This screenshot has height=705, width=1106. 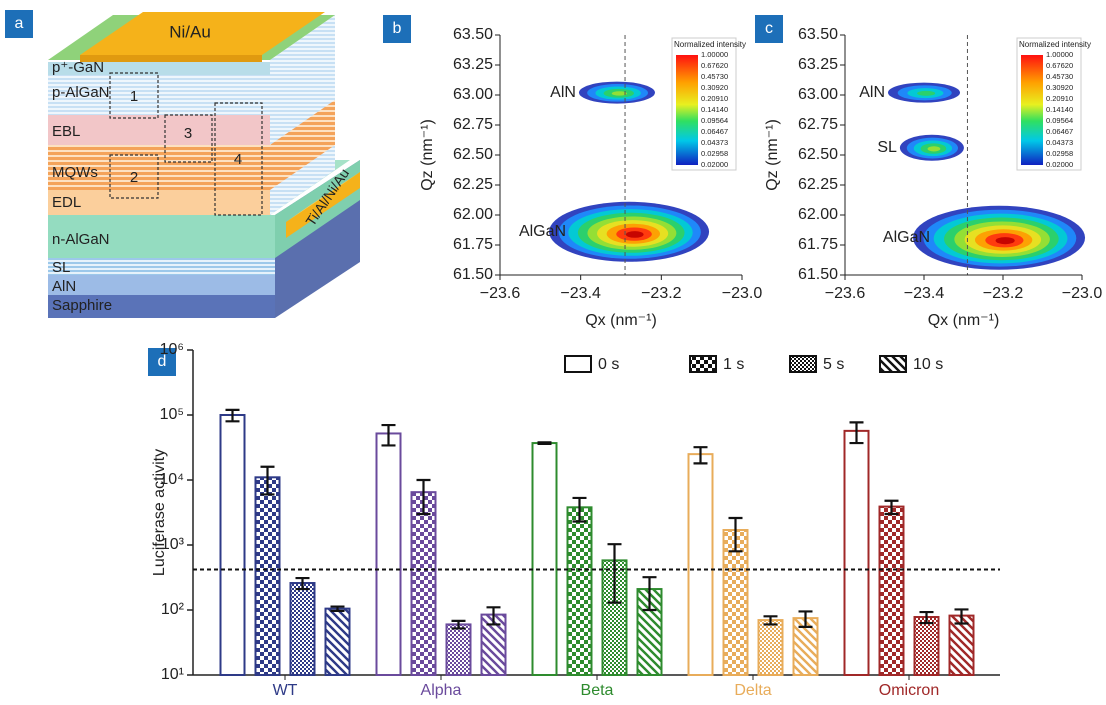 I want to click on layer-label: SL, so click(x=61, y=267).